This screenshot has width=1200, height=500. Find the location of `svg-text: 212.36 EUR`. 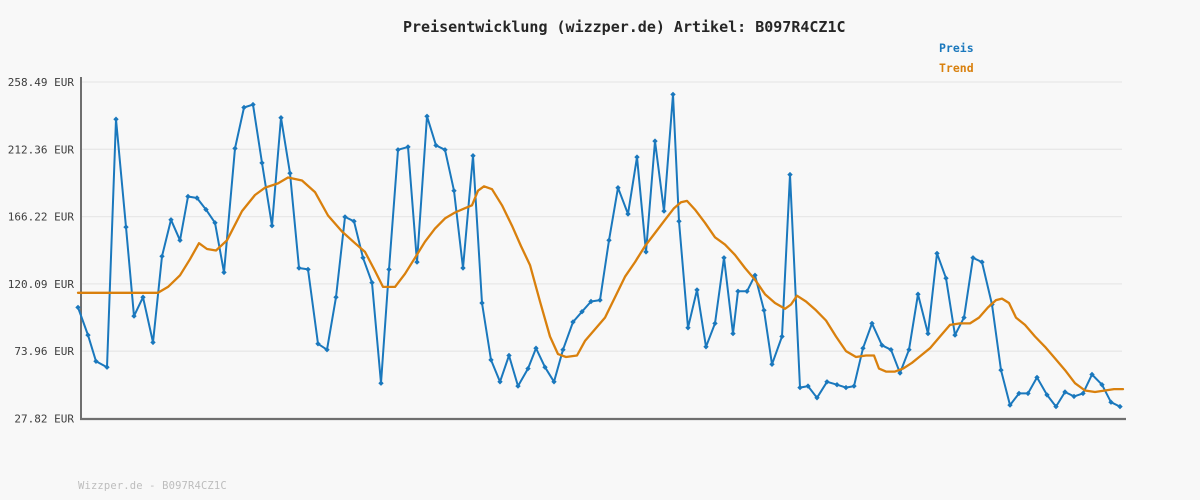

svg-text: 212.36 EUR is located at coordinates (41, 149).